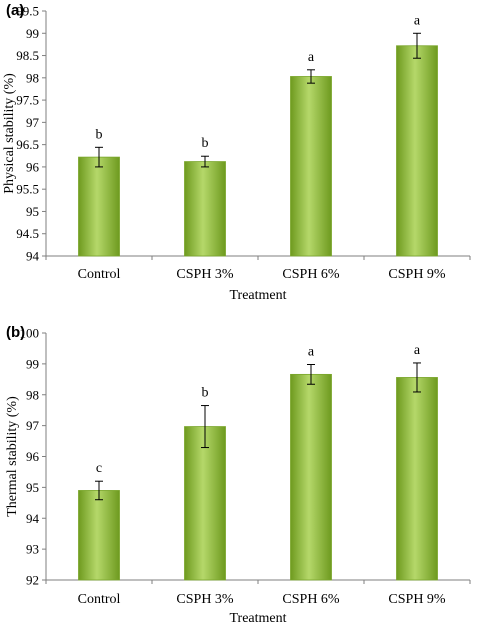 The image size is (480, 626). Describe the element at coordinates (27, 11) in the screenshot. I see `y-tick-label: 99.5` at that location.